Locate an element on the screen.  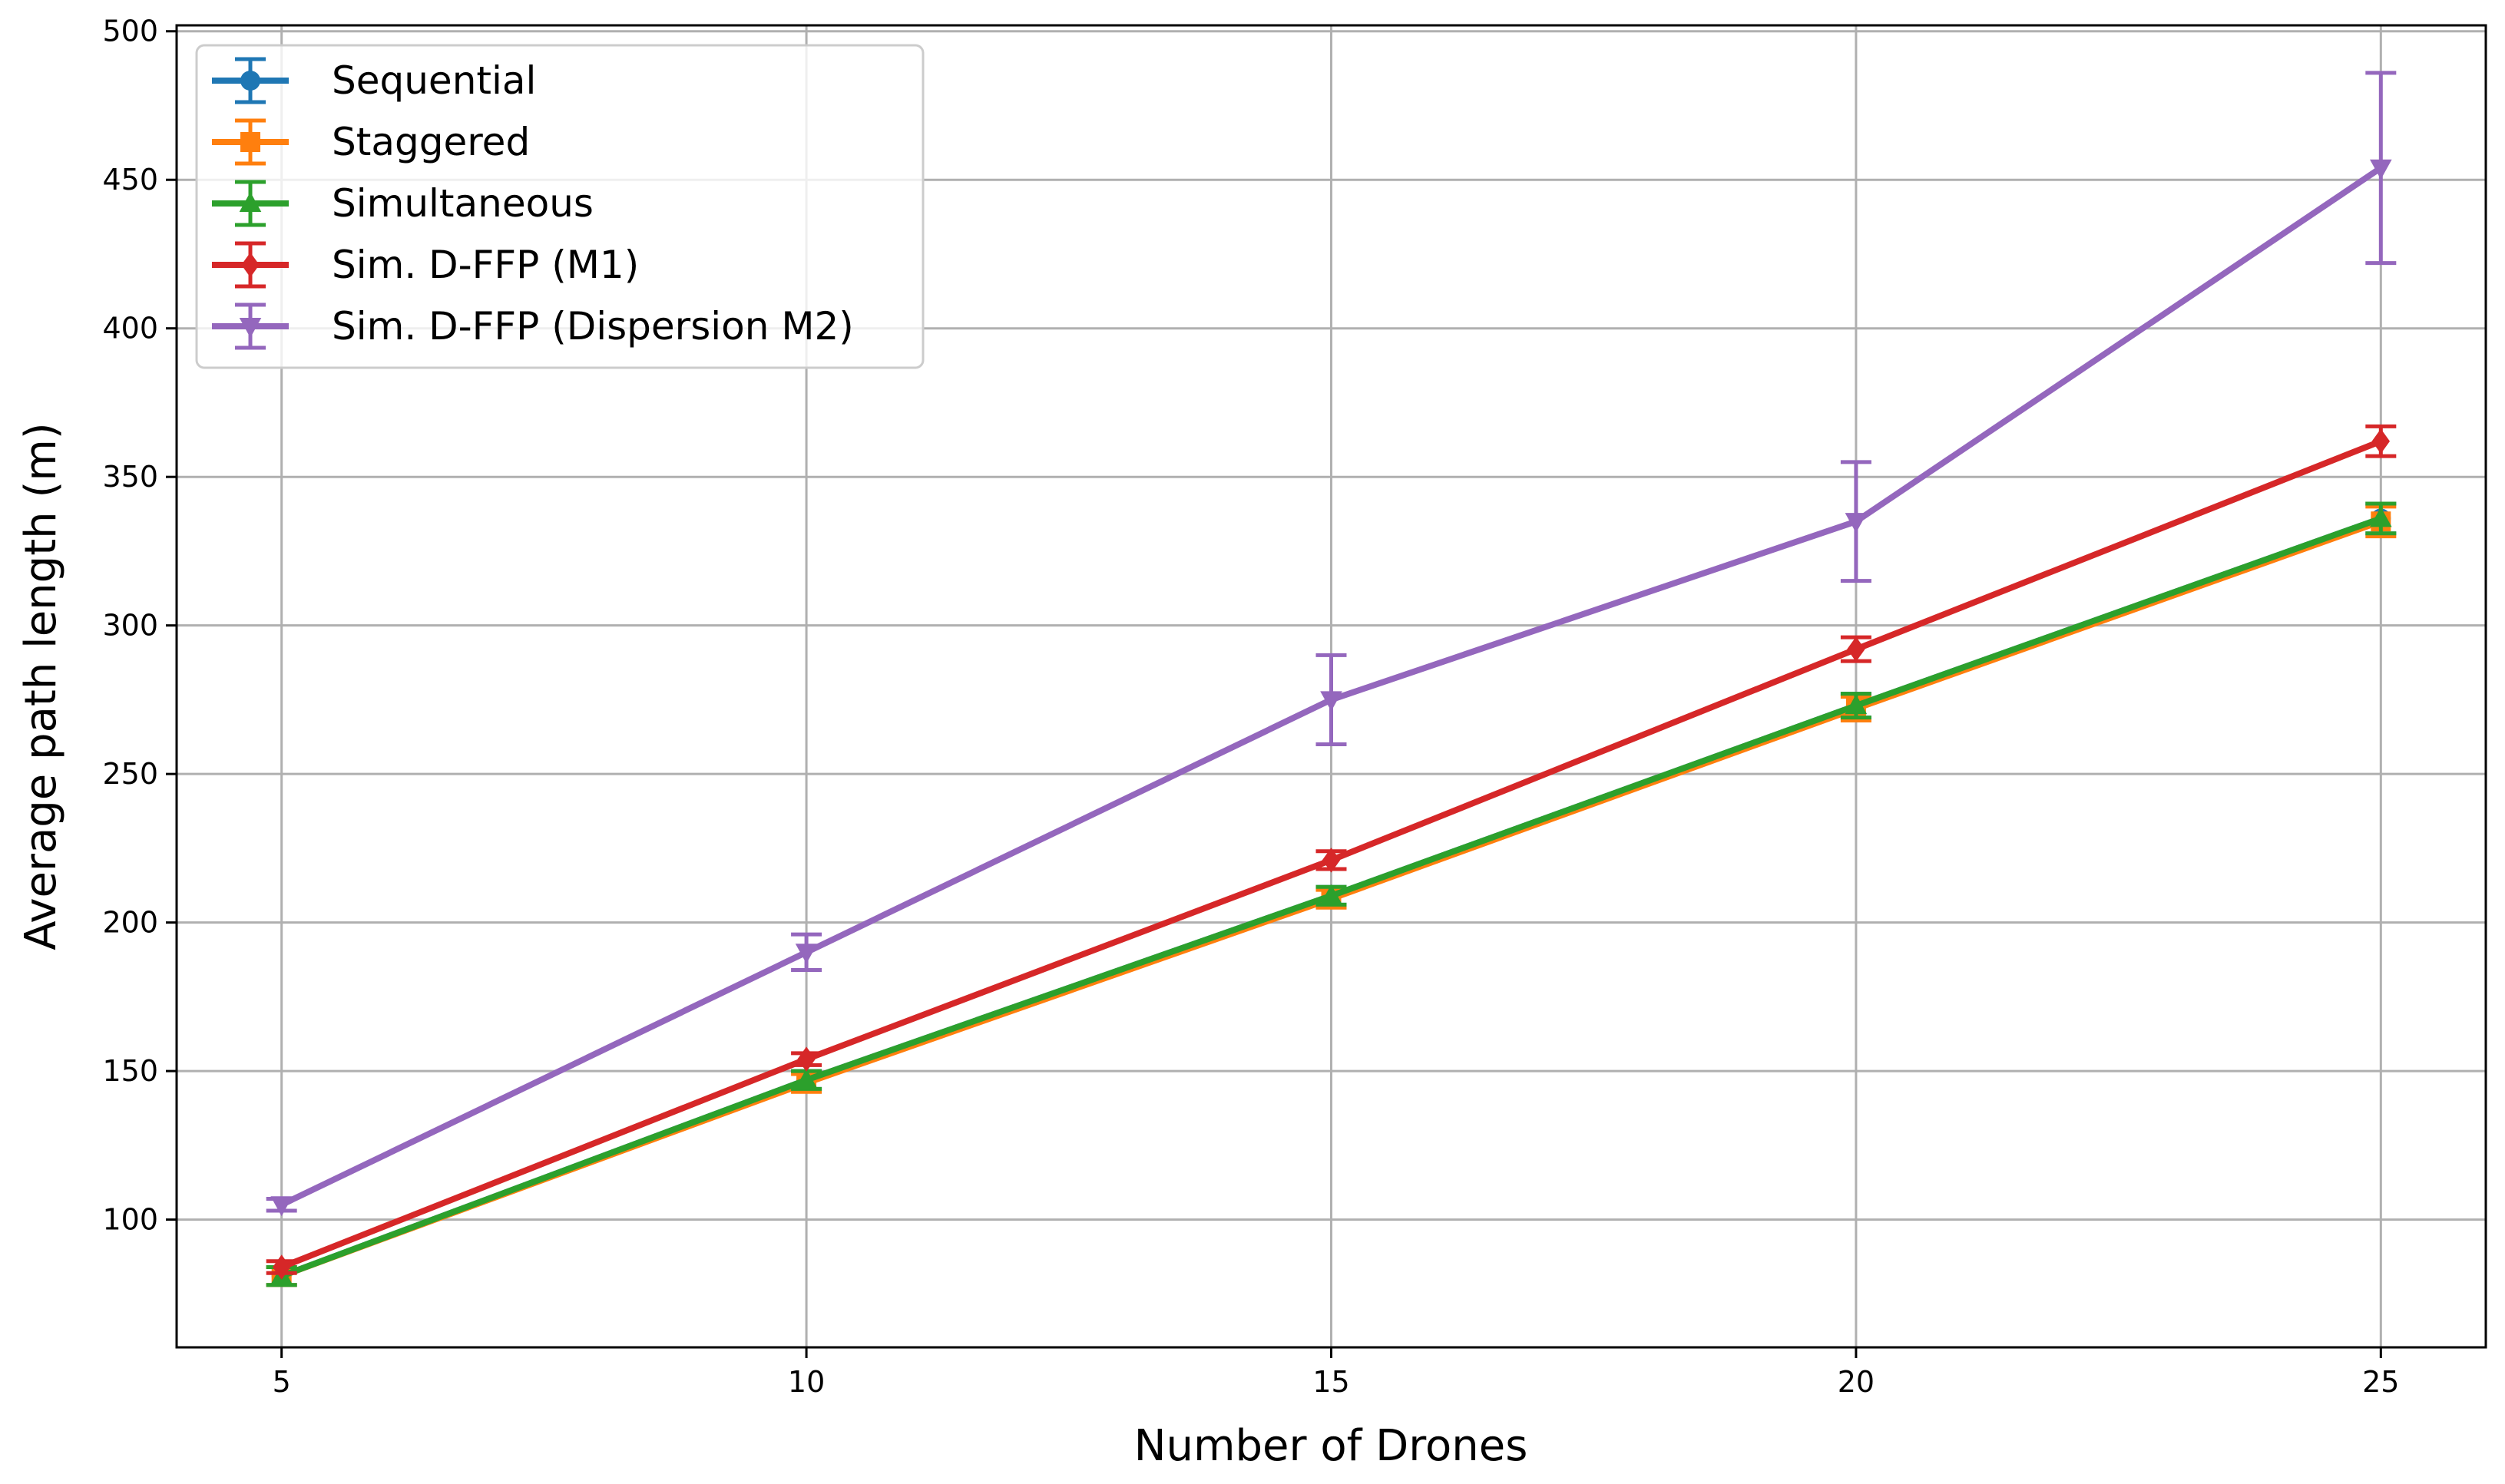
x-tick-label: 25 is located at coordinates (2380, 1382).